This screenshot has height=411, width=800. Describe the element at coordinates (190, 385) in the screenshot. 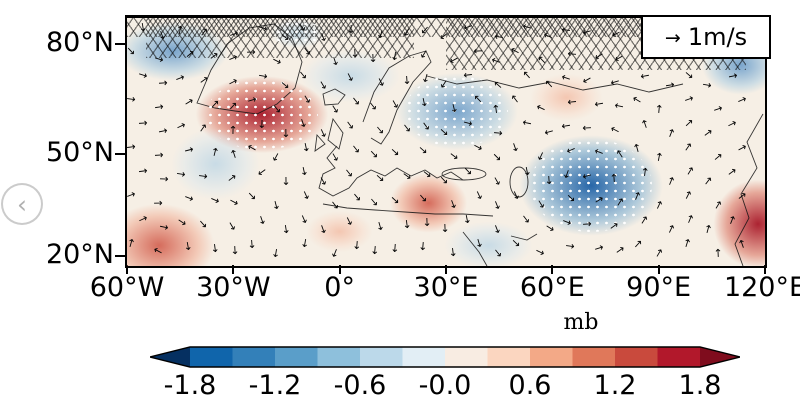

I see `colorbar-tick-label: -1.8` at that location.